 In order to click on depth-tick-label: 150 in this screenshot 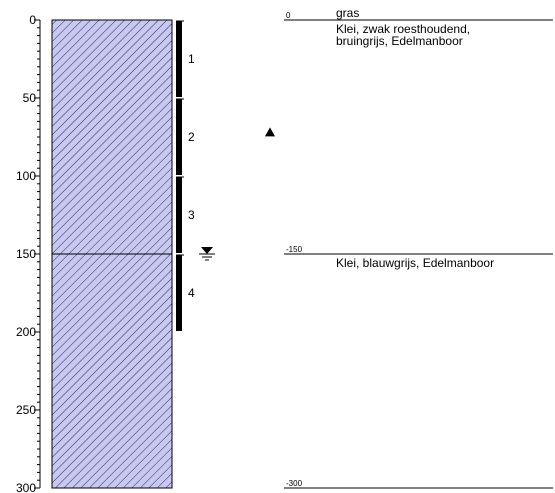, I will do `click(26, 254)`.